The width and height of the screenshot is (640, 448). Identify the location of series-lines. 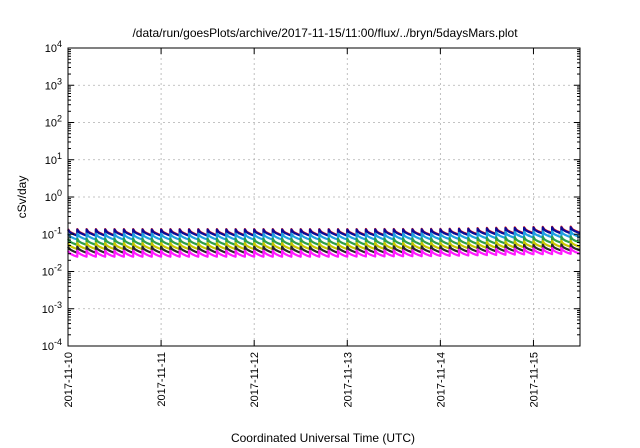
(324, 241).